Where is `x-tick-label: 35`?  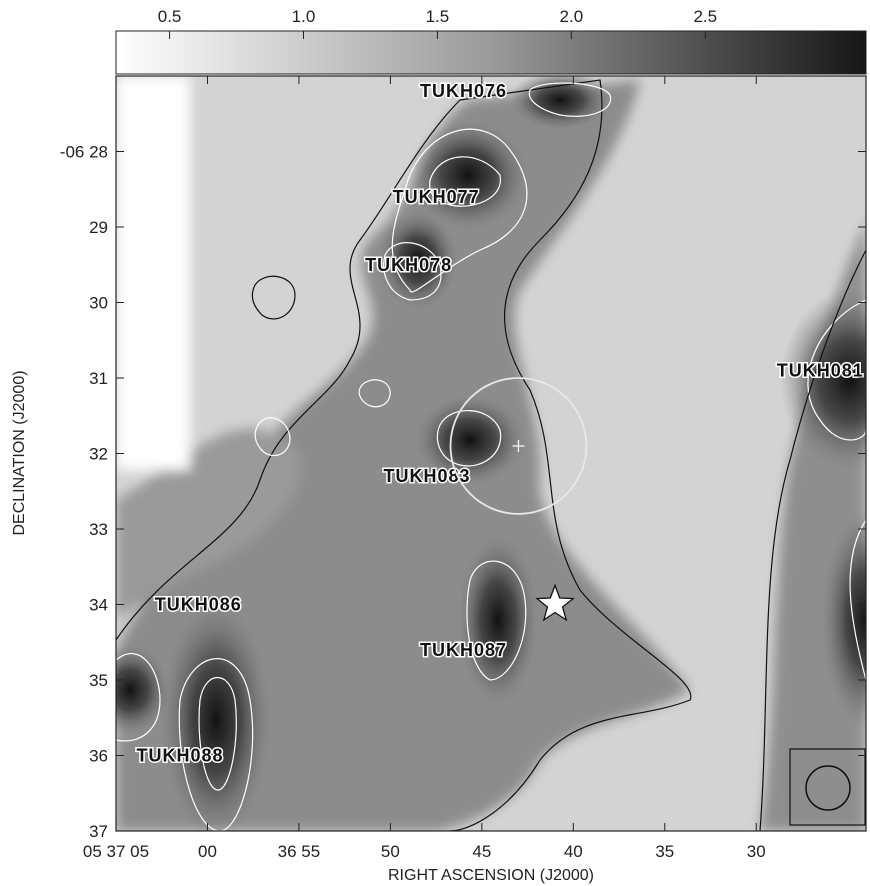
x-tick-label: 35 is located at coordinates (664, 851).